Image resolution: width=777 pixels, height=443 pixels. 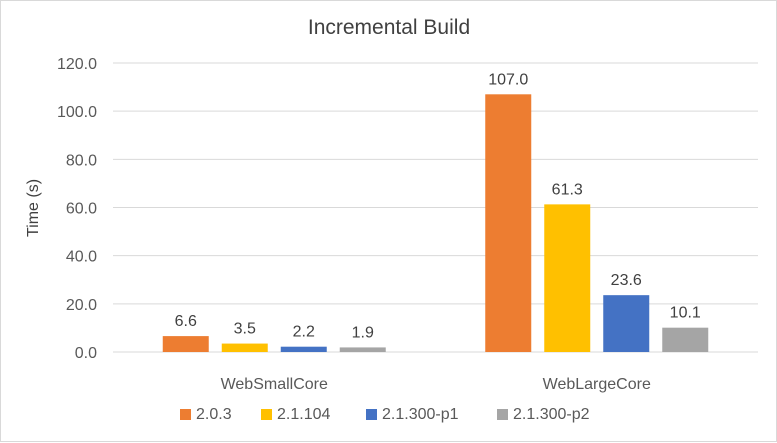 I want to click on legend: 2.0.3 2.1.104 2.1.300-p1 2.1.300-p2, so click(x=385, y=414).